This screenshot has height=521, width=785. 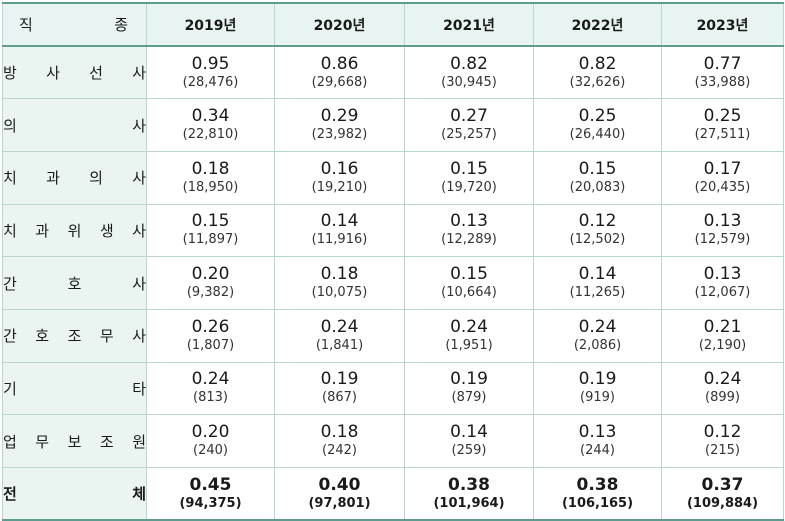 I want to click on data-cell: 0.15 (19,720), so click(x=469, y=177).